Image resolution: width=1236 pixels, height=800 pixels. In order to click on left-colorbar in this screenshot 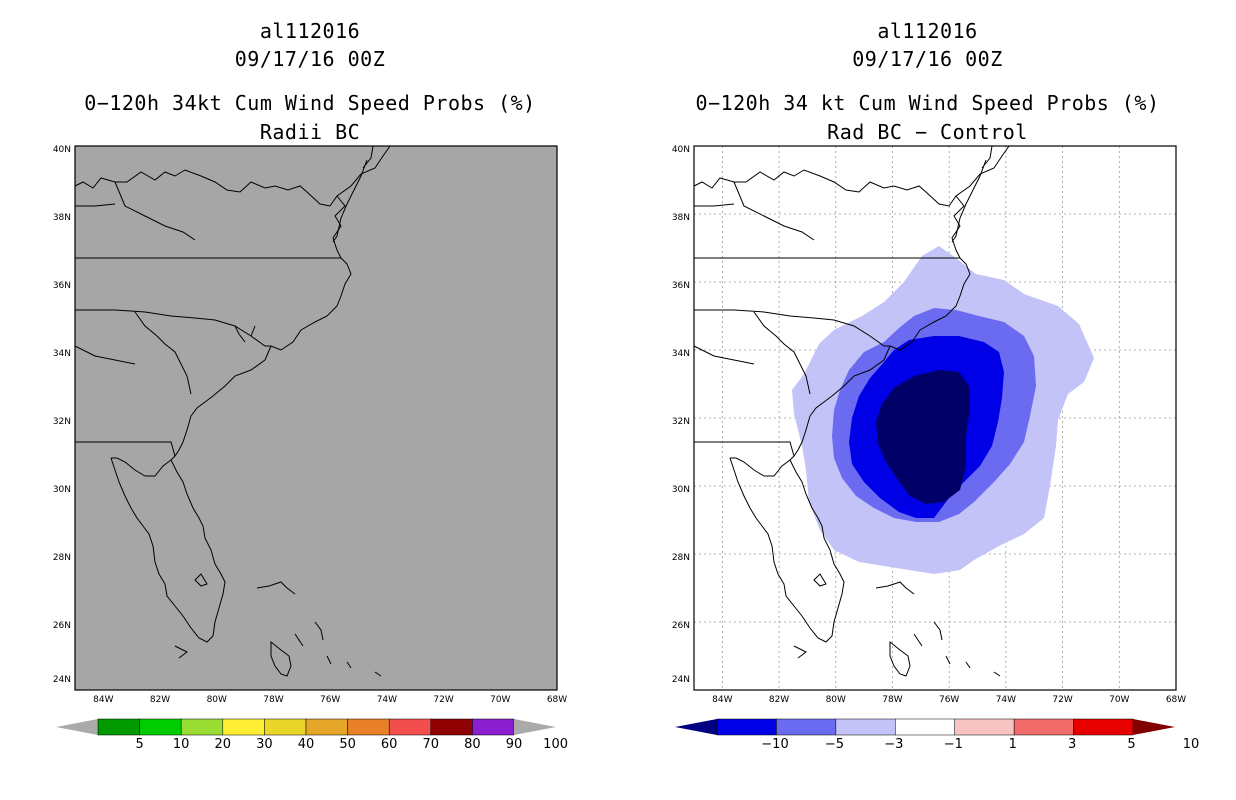, I will do `click(306, 727)`.